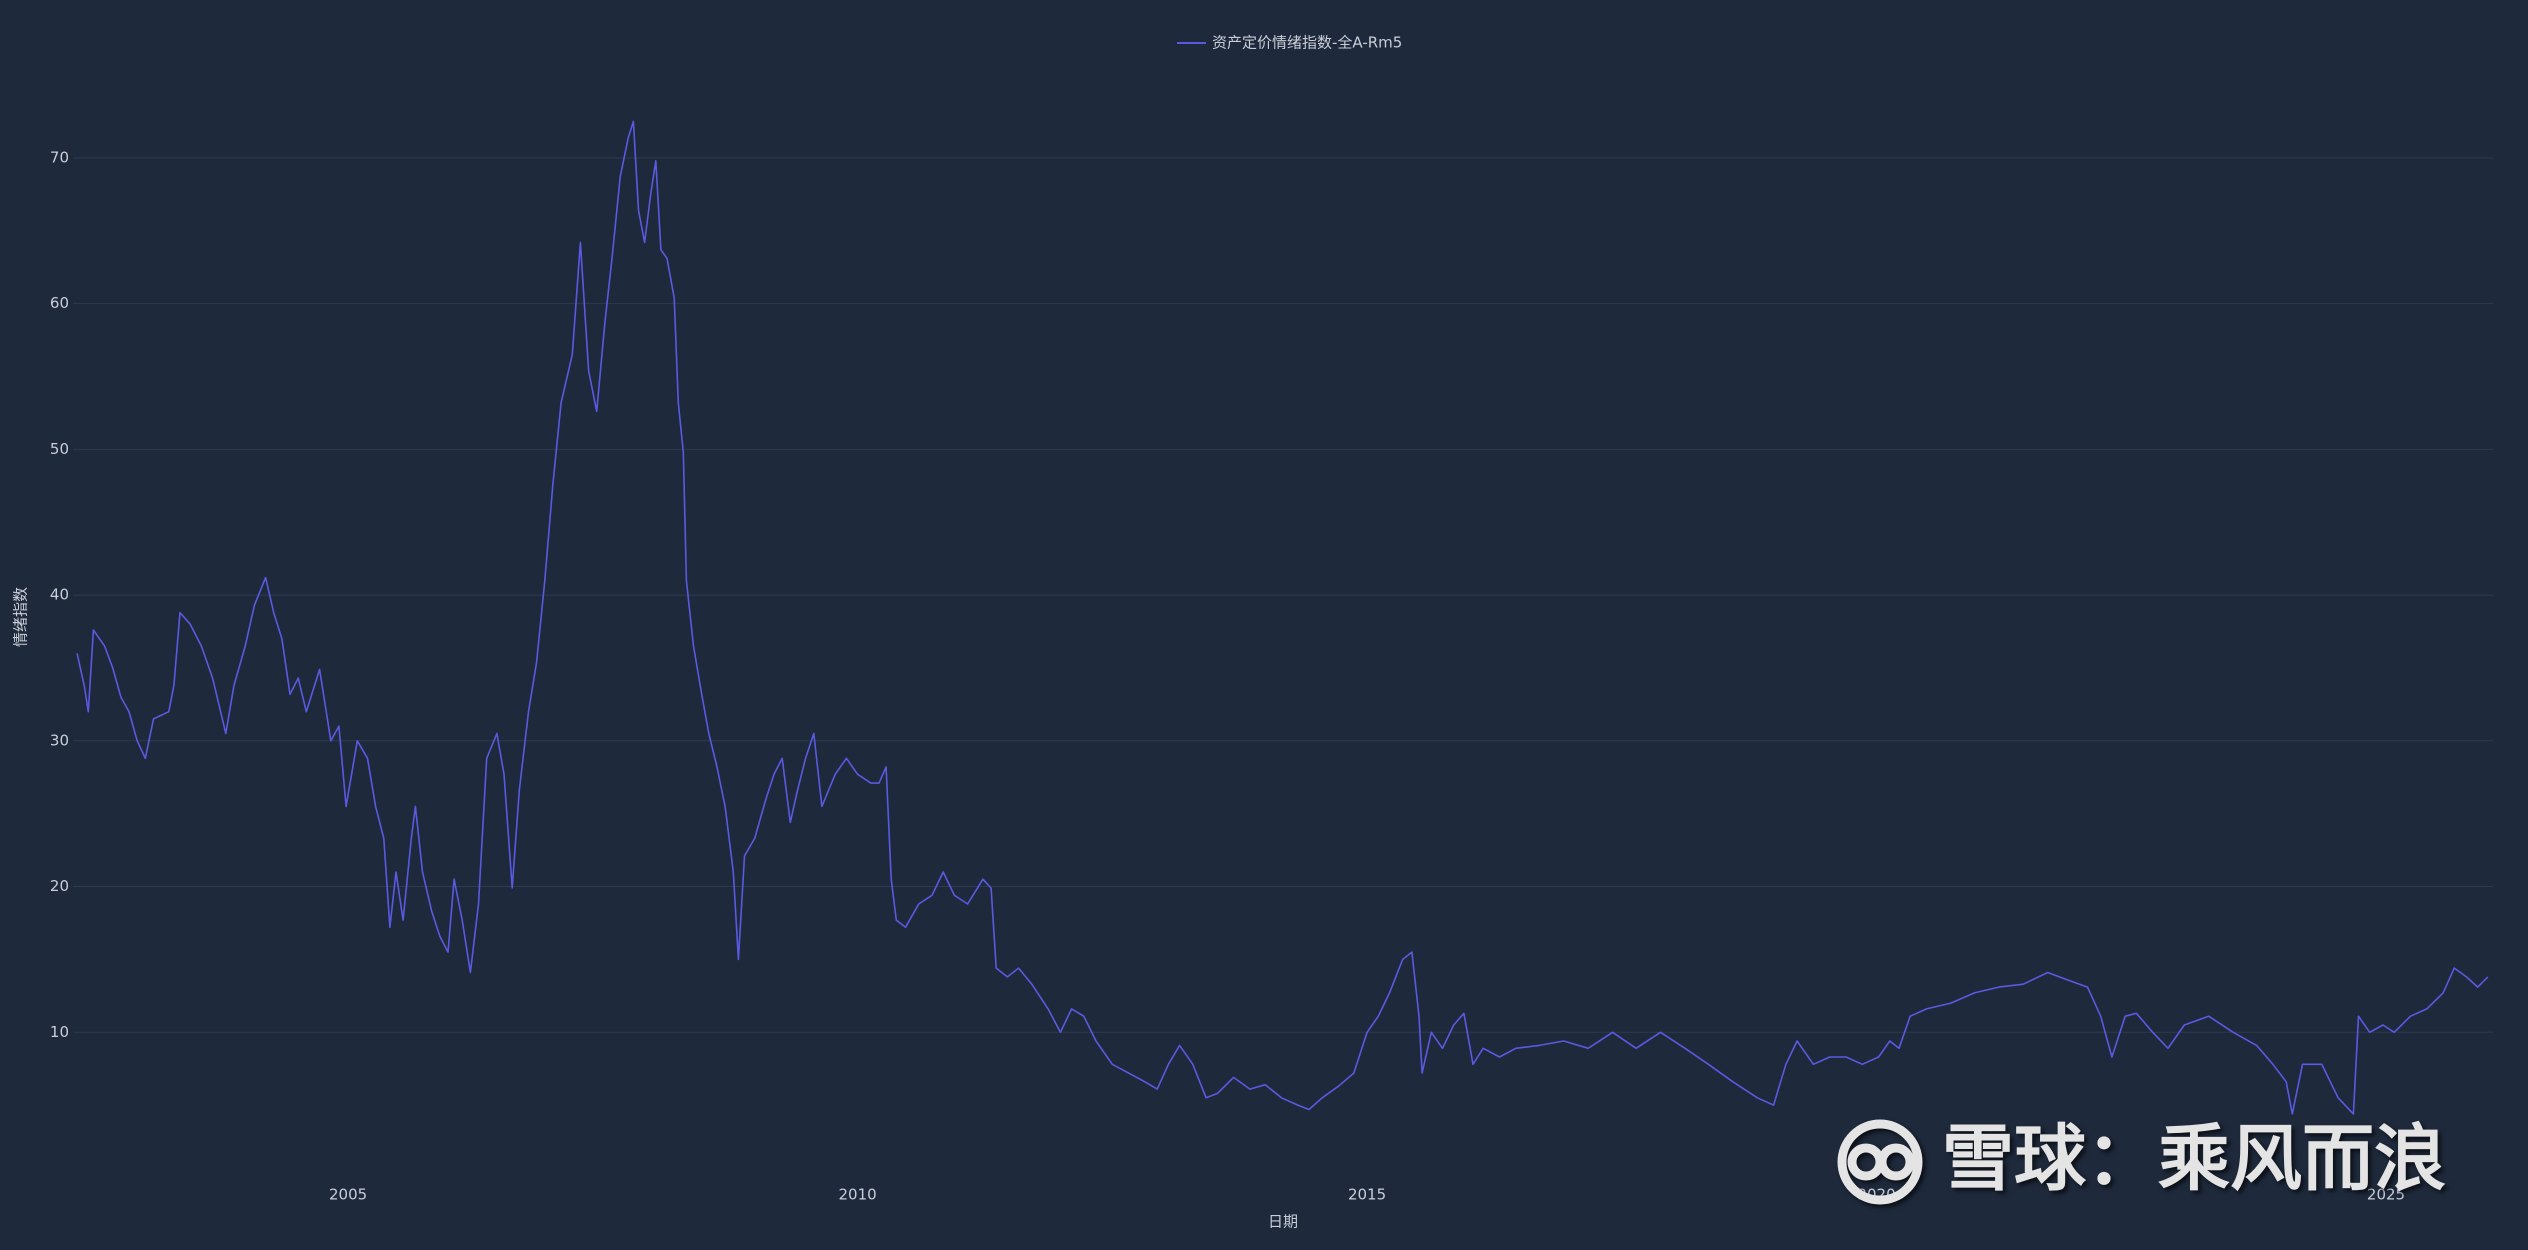 The image size is (2528, 1250). What do you see at coordinates (59, 1032) in the screenshot?
I see `y-tick-label: 10` at bounding box center [59, 1032].